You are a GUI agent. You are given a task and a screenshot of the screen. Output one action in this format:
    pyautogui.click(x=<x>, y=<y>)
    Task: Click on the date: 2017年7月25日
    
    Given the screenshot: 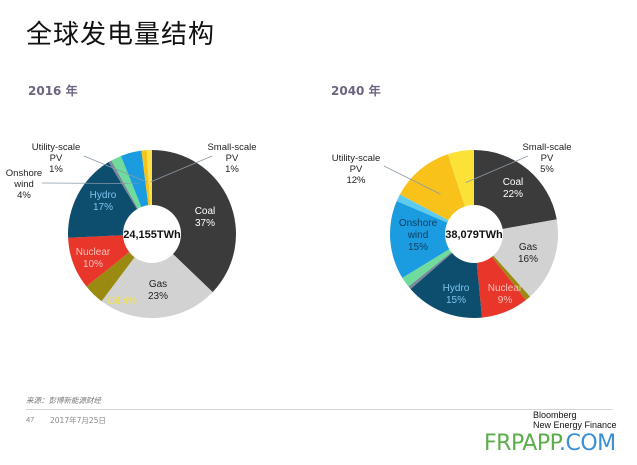 What is the action you would take?
    pyautogui.click(x=78, y=420)
    